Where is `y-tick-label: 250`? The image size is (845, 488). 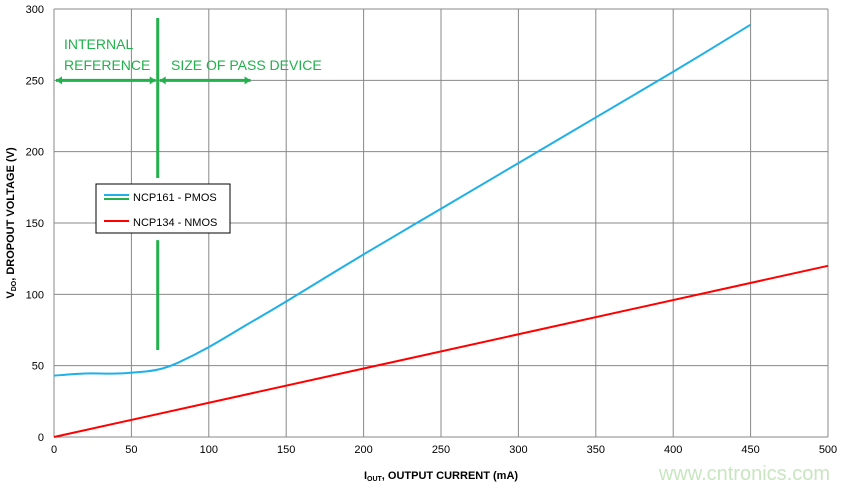 y-tick-label: 250 is located at coordinates (35, 81).